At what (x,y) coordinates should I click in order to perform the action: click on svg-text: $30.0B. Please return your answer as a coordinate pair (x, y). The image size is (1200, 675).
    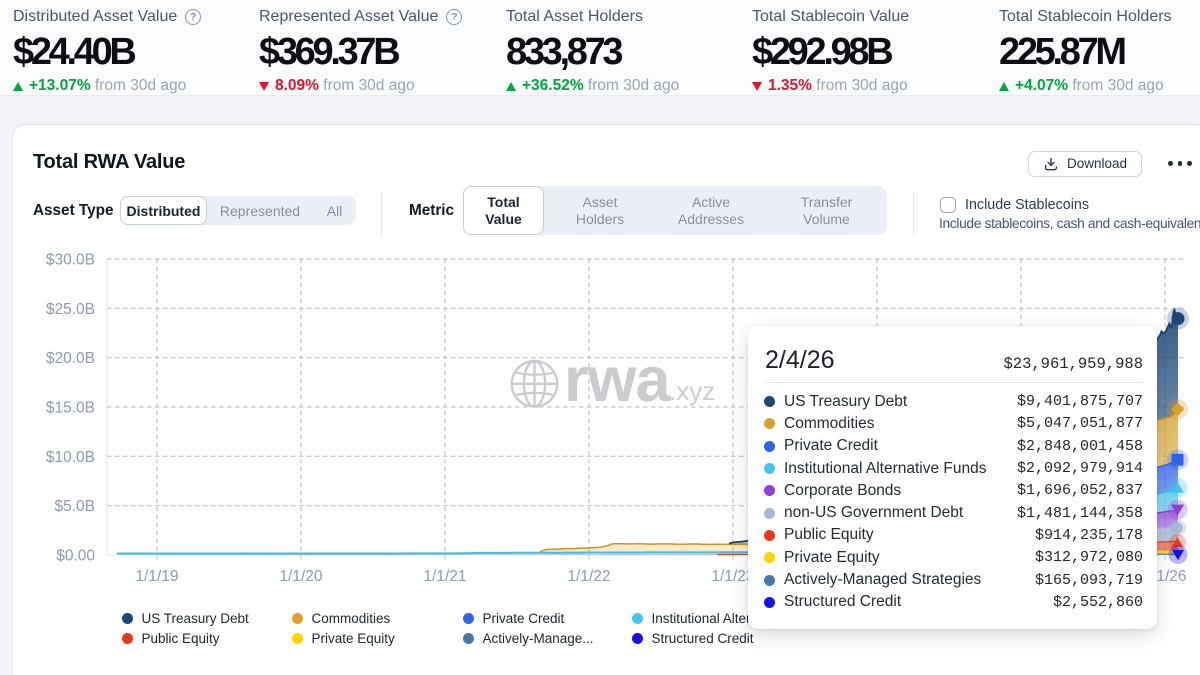
    Looking at the image, I should click on (70, 260).